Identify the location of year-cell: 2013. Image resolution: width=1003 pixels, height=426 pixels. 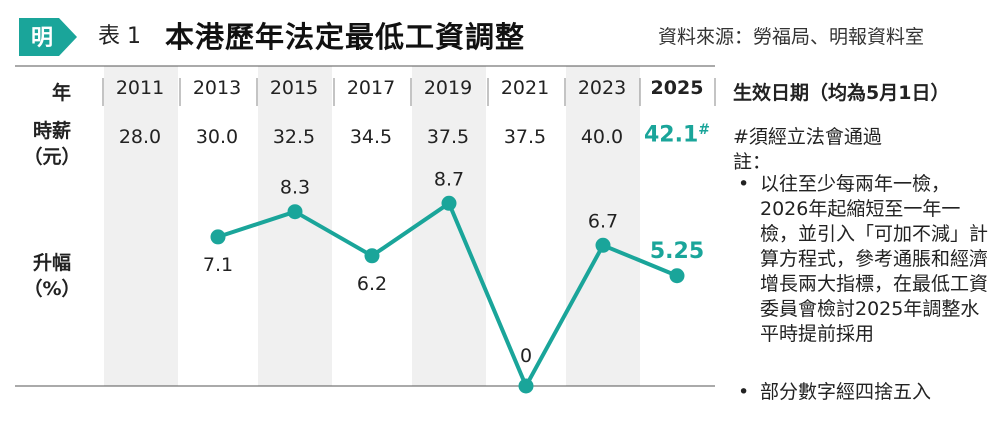
(217, 88).